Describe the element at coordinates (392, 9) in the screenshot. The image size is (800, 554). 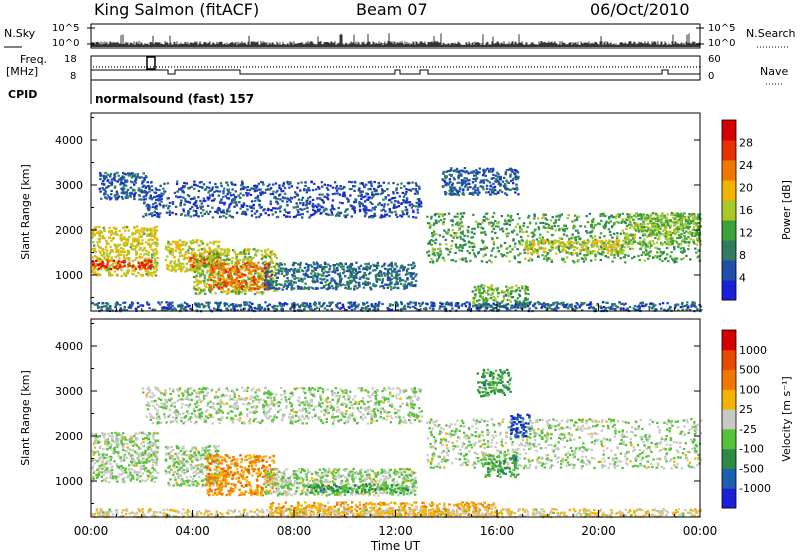
I see `beam-title: Beam 07` at that location.